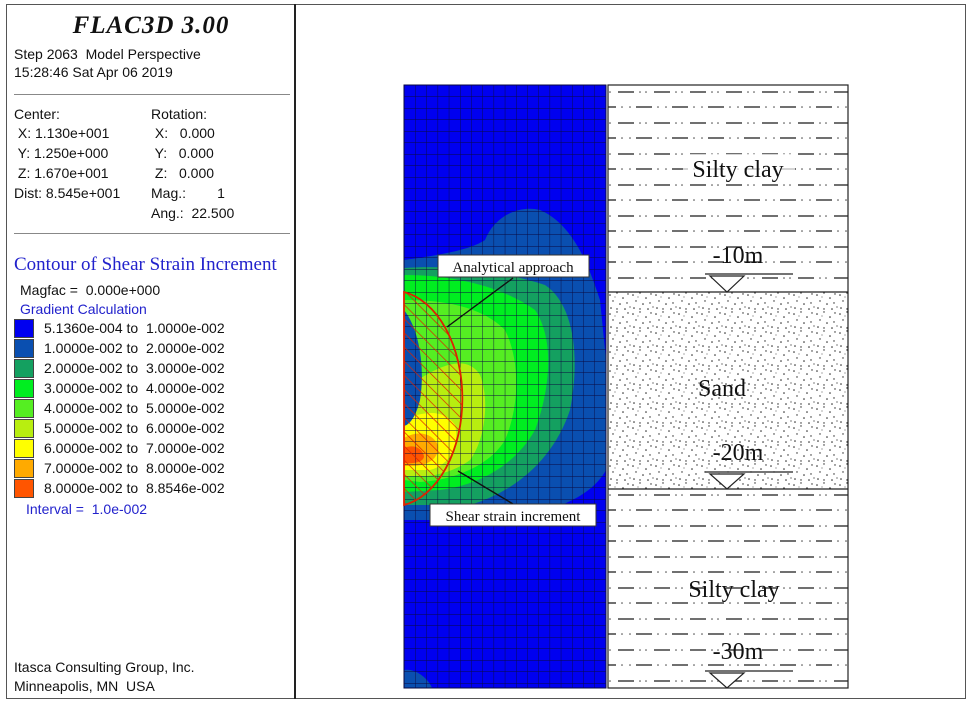 This screenshot has height=704, width=970. I want to click on company-location: Minneapolis, MN USA, so click(84, 686).